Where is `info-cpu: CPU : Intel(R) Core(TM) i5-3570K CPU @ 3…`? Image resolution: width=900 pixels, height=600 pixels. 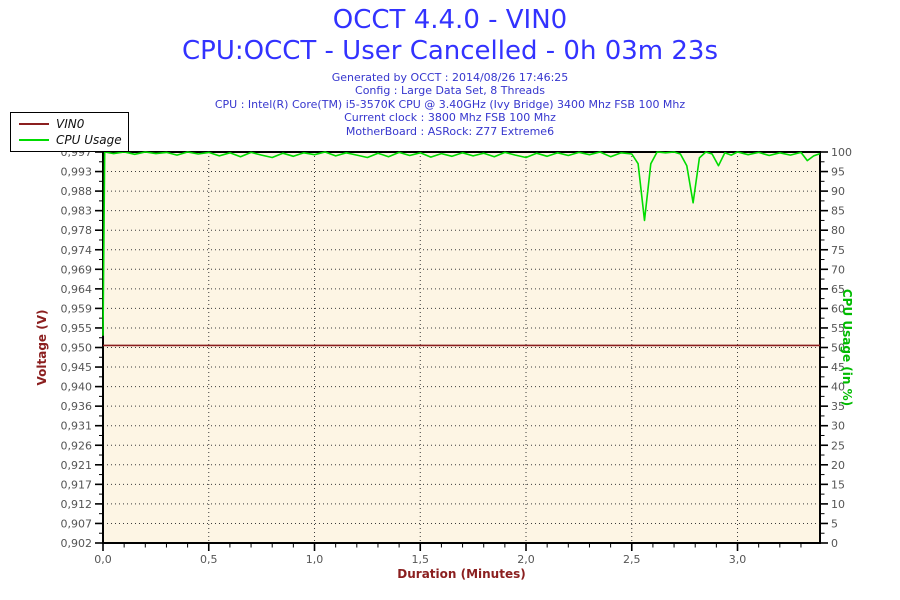
info-cpu: CPU : Intel(R) Core(TM) i5-3570K CPU @ 3… is located at coordinates (450, 104).